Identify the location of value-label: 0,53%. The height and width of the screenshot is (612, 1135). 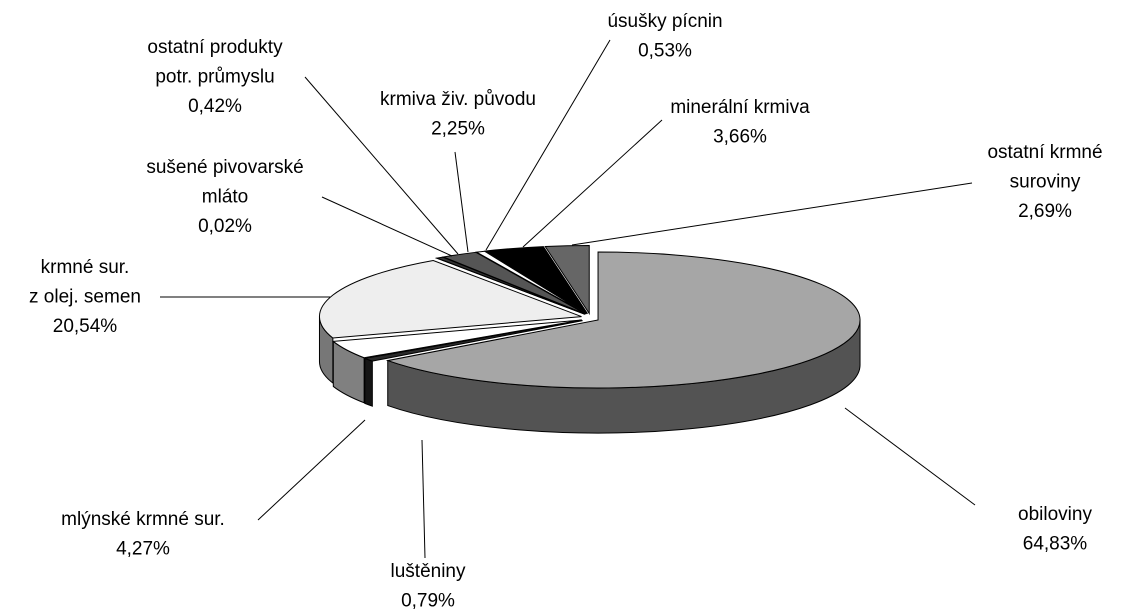
(665, 51).